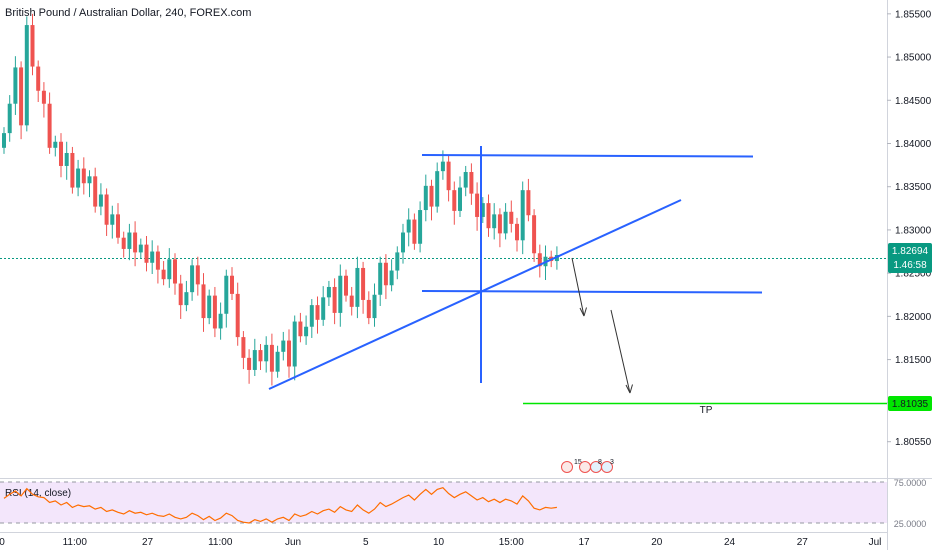 This screenshot has width=932, height=550. I want to click on time-tick-label: 20, so click(657, 542).